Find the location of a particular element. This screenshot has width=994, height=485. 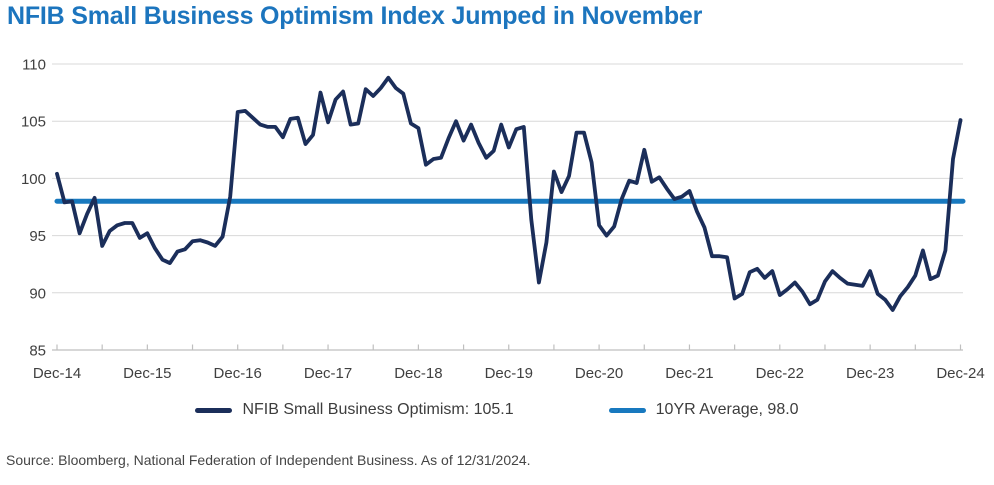

svg-text: 100 is located at coordinates (33, 179).